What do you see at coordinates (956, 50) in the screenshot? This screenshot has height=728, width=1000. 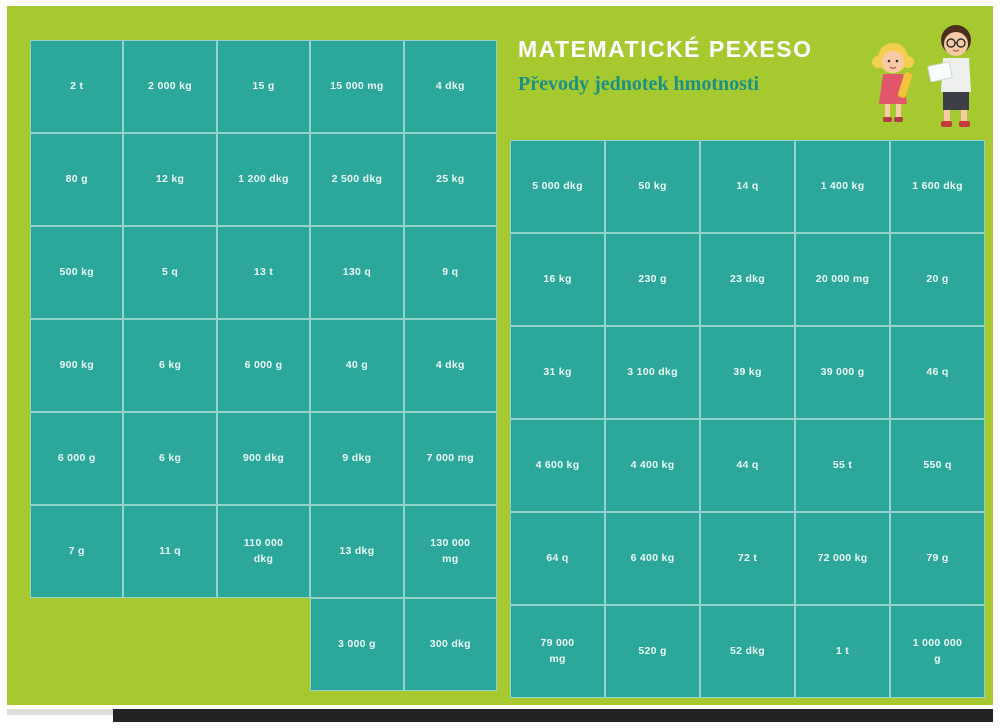 I see `boy-smile` at bounding box center [956, 50].